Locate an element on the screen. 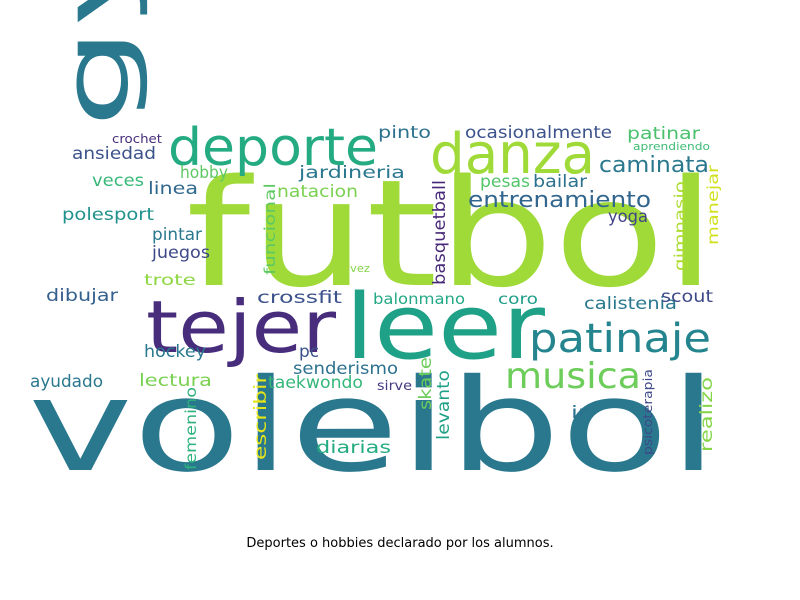 The image size is (800, 600). word-pintar: pintar is located at coordinates (177, 235).